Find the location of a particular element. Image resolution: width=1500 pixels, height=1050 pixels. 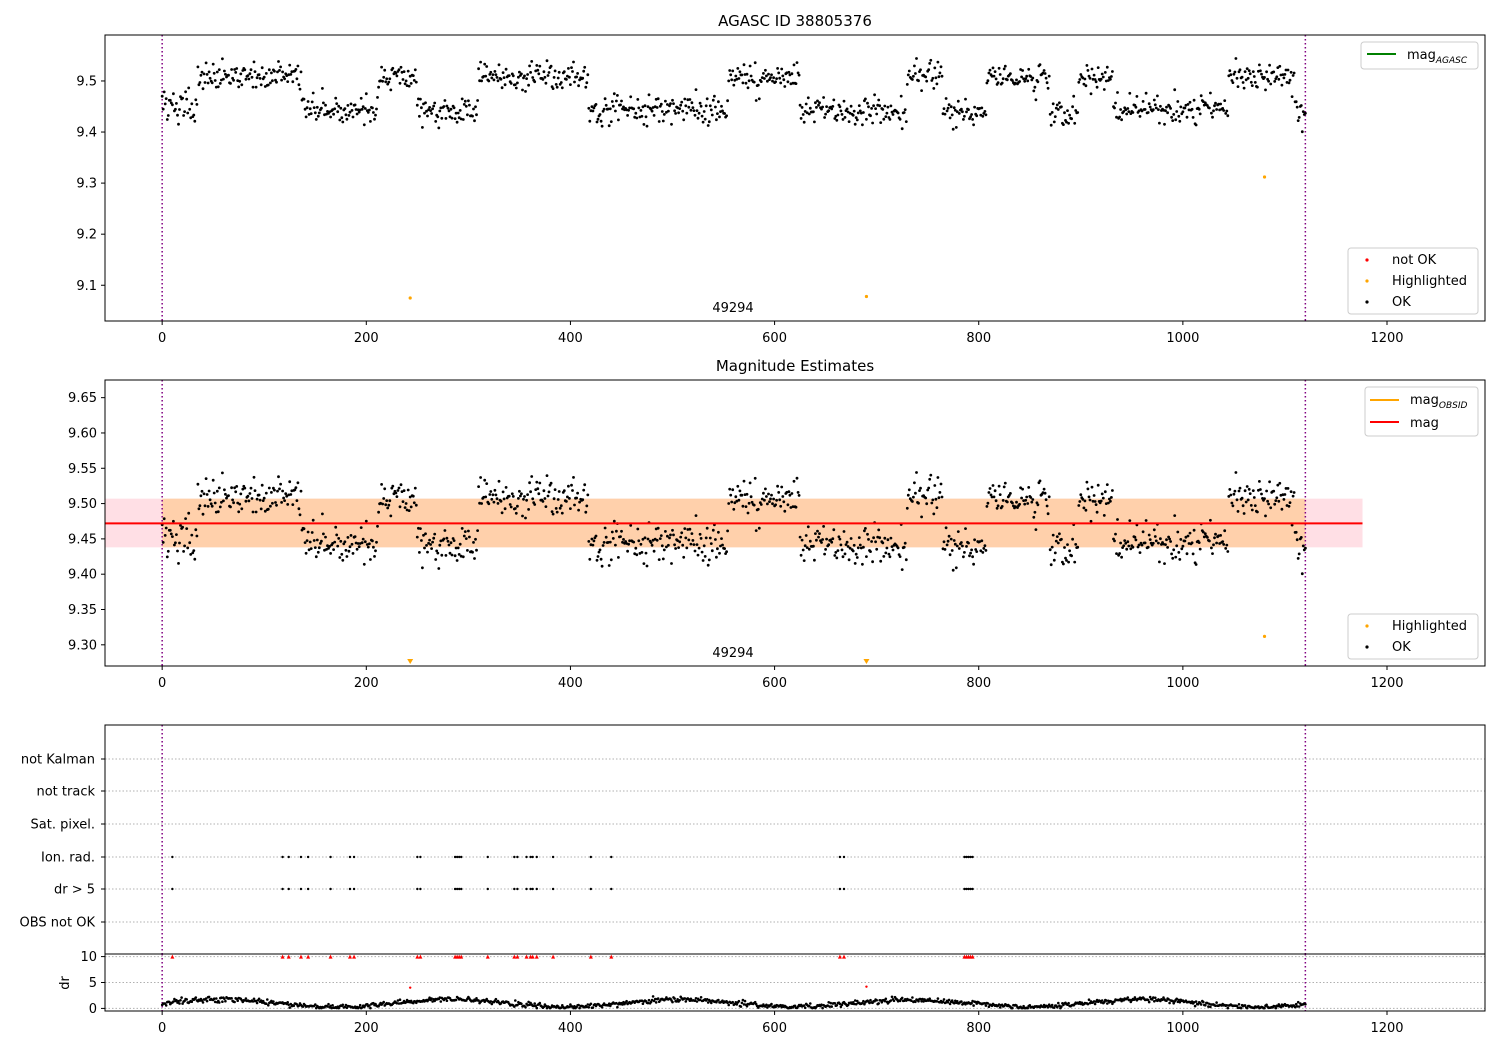

legend-label-not-ok: not OK is located at coordinates (1414, 260).